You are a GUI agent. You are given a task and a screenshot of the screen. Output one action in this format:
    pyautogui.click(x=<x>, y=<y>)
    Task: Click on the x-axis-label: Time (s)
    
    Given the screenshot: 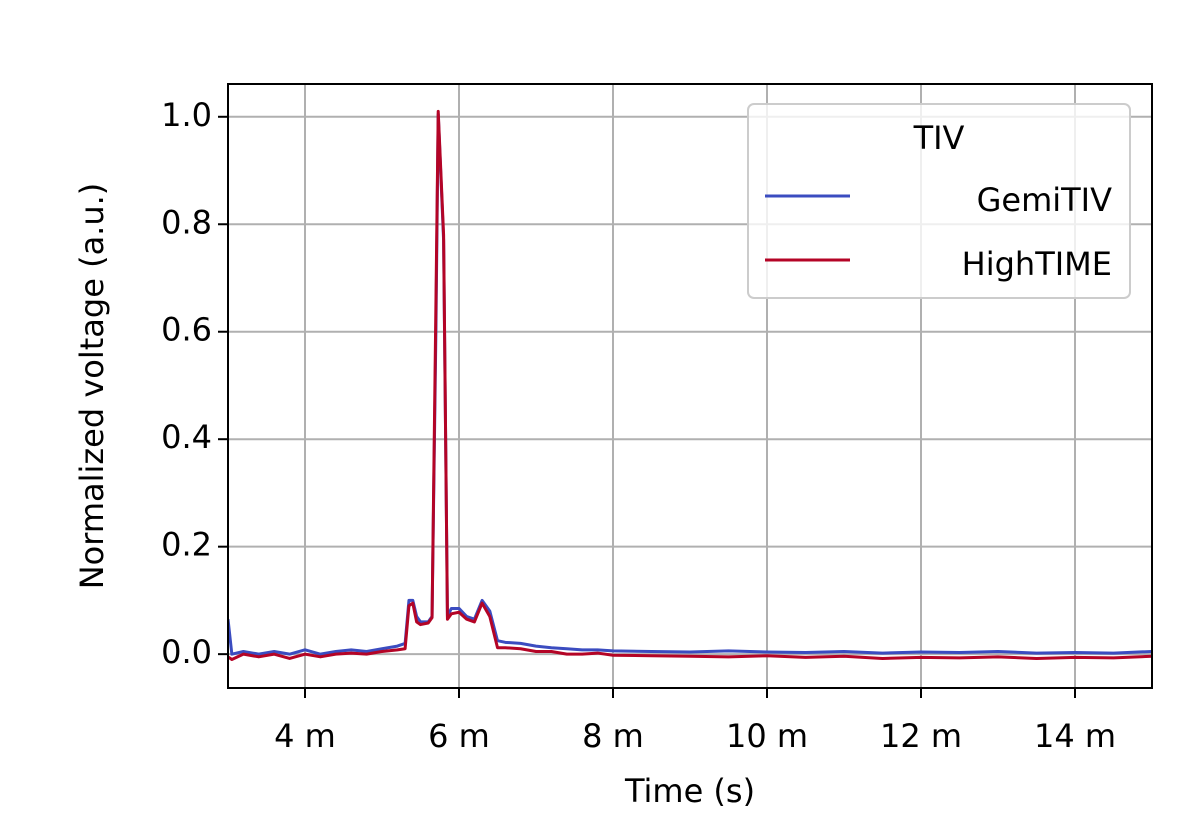 What is the action you would take?
    pyautogui.click(x=689, y=791)
    